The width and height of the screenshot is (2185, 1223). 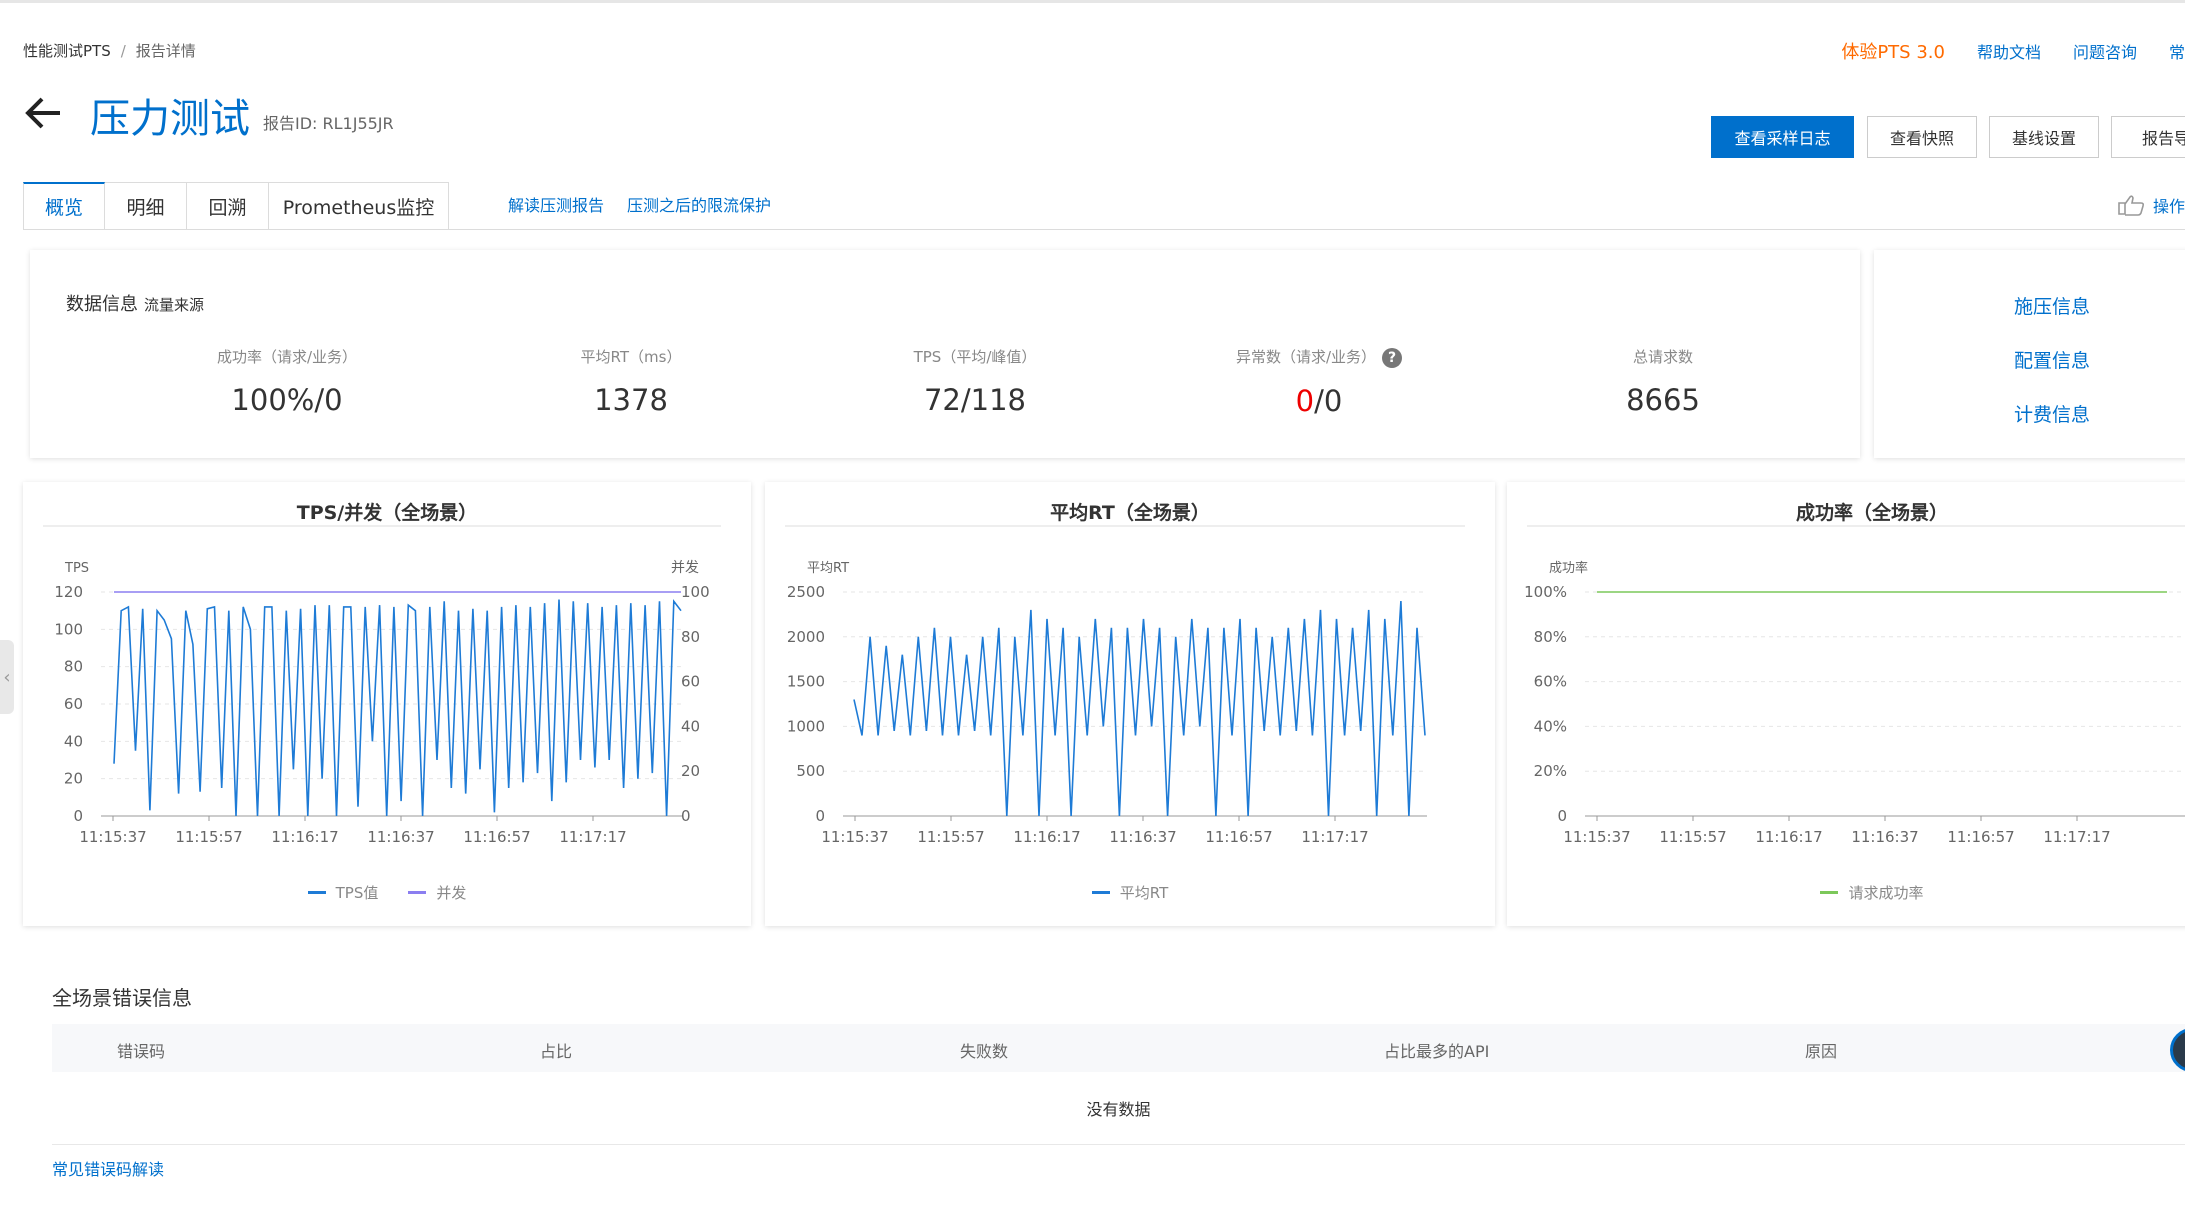 I want to click on legend-label: 请求成功率, so click(x=1886, y=893).